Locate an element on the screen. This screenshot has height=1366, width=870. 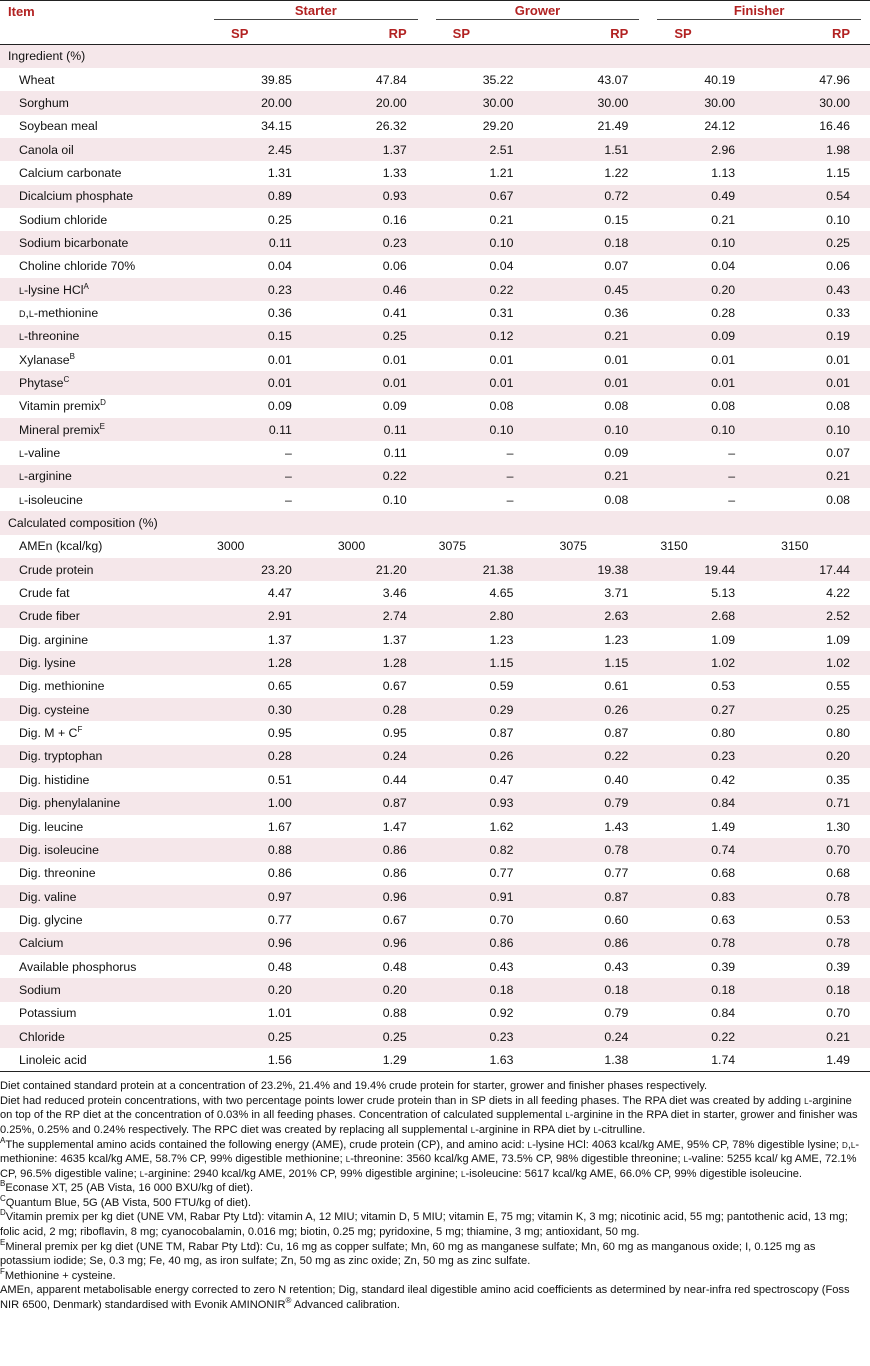
row-label-text: Dig. isoleucine is located at coordinates (59, 849).